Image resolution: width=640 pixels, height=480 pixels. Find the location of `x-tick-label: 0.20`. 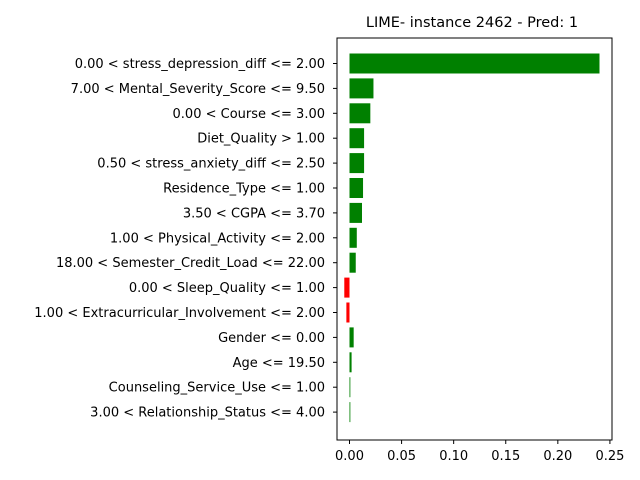

x-tick-label: 0.20 is located at coordinates (557, 456).